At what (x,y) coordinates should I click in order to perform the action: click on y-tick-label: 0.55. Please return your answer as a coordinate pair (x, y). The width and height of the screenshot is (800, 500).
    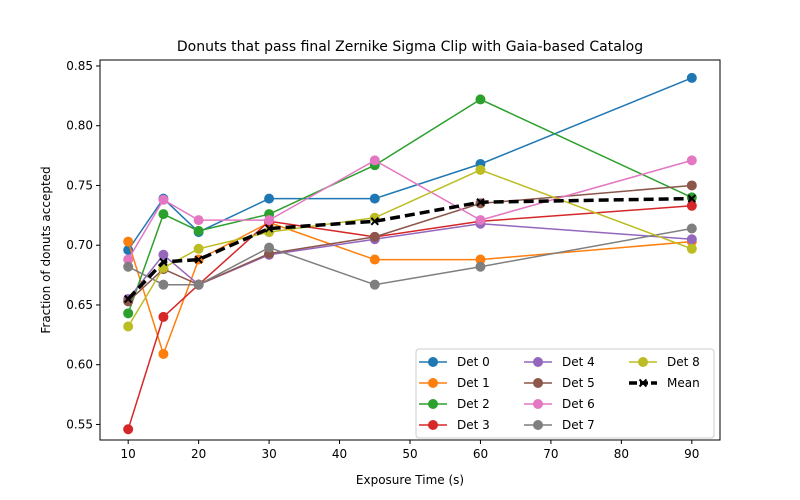
    Looking at the image, I should click on (79, 424).